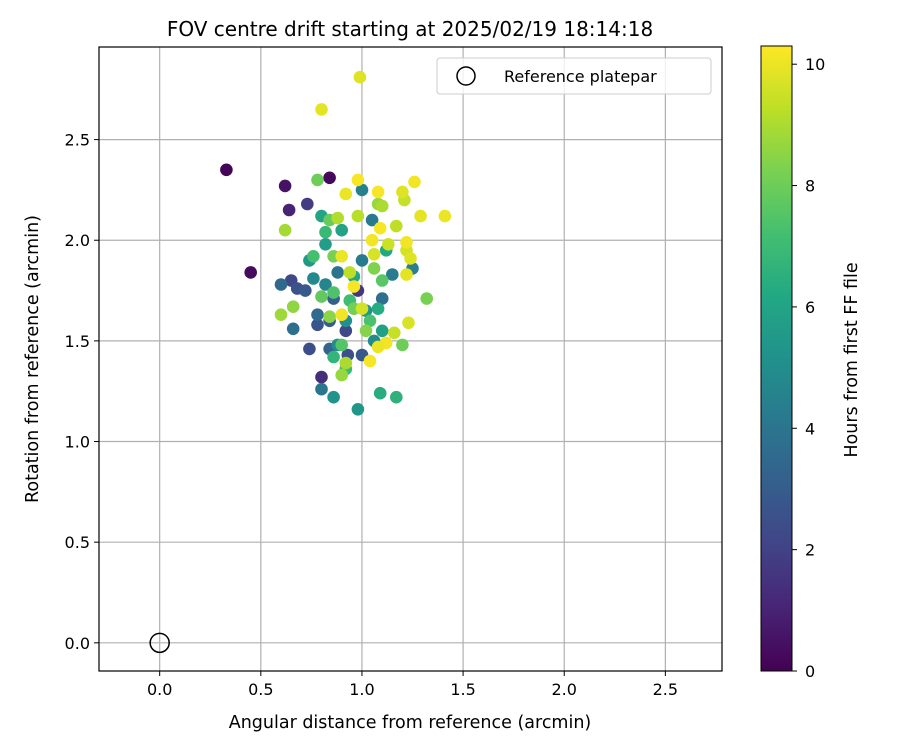 The height and width of the screenshot is (750, 900). Describe the element at coordinates (852, 359) in the screenshot. I see `colorbar-label: Hours from first FF file` at that location.